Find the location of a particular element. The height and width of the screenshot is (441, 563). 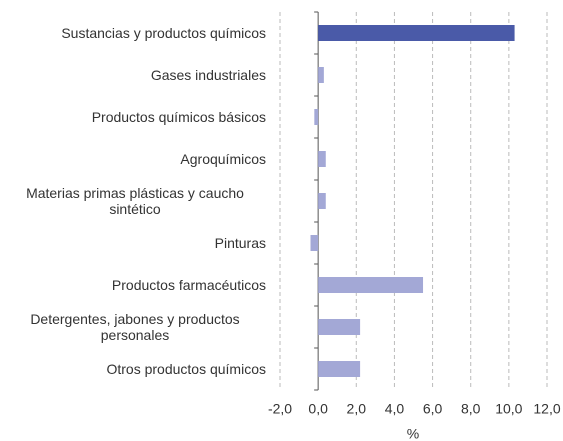

x-axis-label: % is located at coordinates (413, 433).